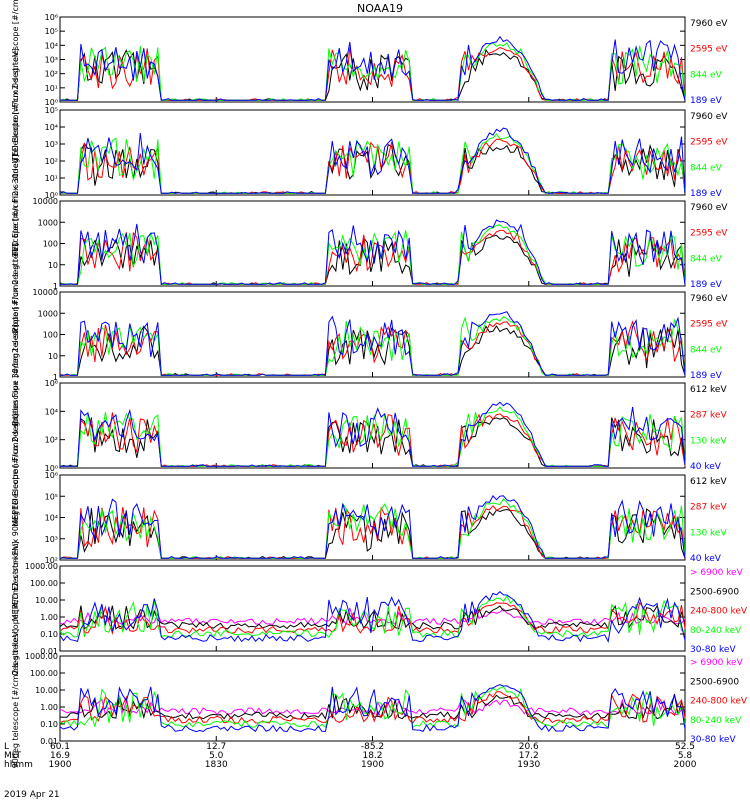 The height and width of the screenshot is (800, 750). I want to click on axis-tick-value: -85.2, so click(372, 747).